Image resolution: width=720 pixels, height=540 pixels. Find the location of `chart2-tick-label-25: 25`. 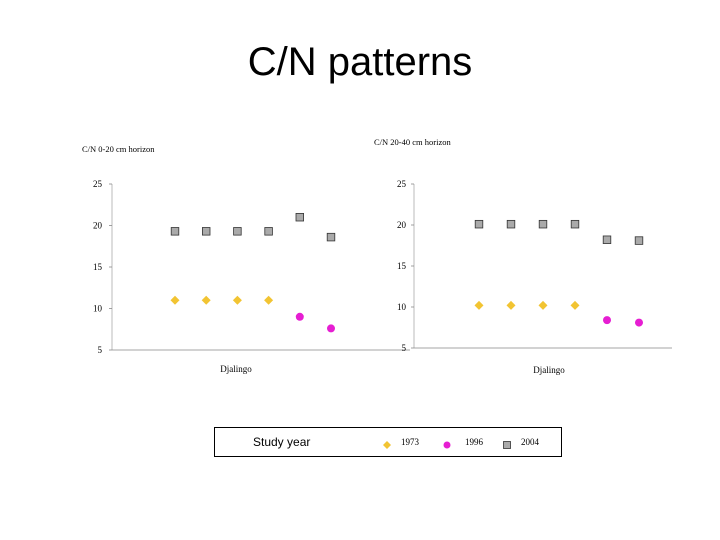

chart2-tick-label-25: 25 is located at coordinates (402, 184).